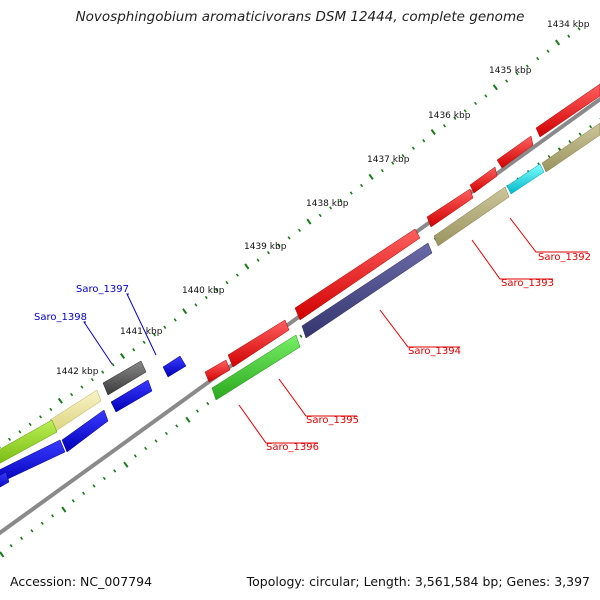 This screenshot has width=600, height=600. What do you see at coordinates (570, 147) in the screenshot?
I see `gene-arrow-khaki` at bounding box center [570, 147].